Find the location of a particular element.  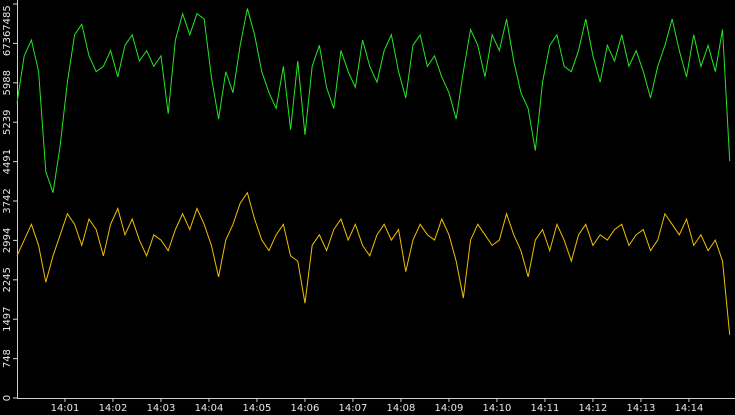

y-tick-label: 4491 is located at coordinates (7, 161).